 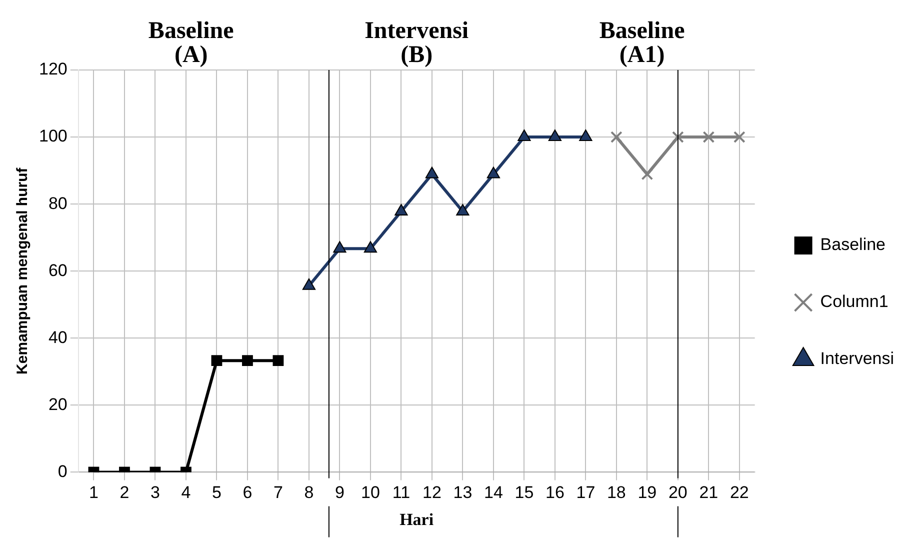 What do you see at coordinates (58, 404) in the screenshot?
I see `y-tick-label: 20` at bounding box center [58, 404].